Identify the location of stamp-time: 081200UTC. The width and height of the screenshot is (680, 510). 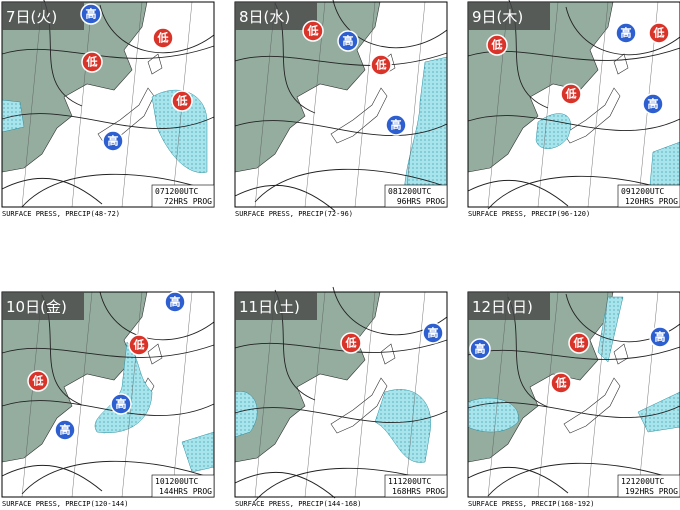
(410, 191).